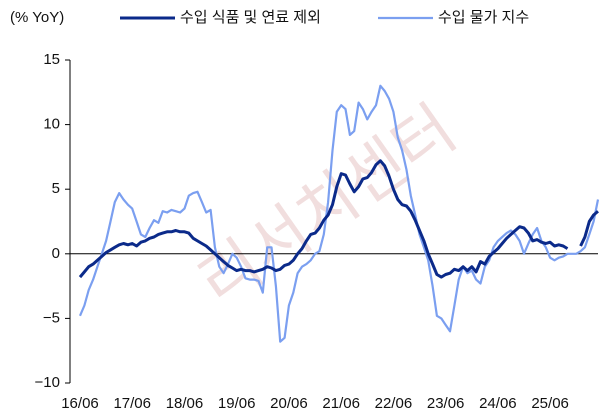 The height and width of the screenshot is (419, 600). I want to click on x-tick-label: 19/06, so click(237, 403).